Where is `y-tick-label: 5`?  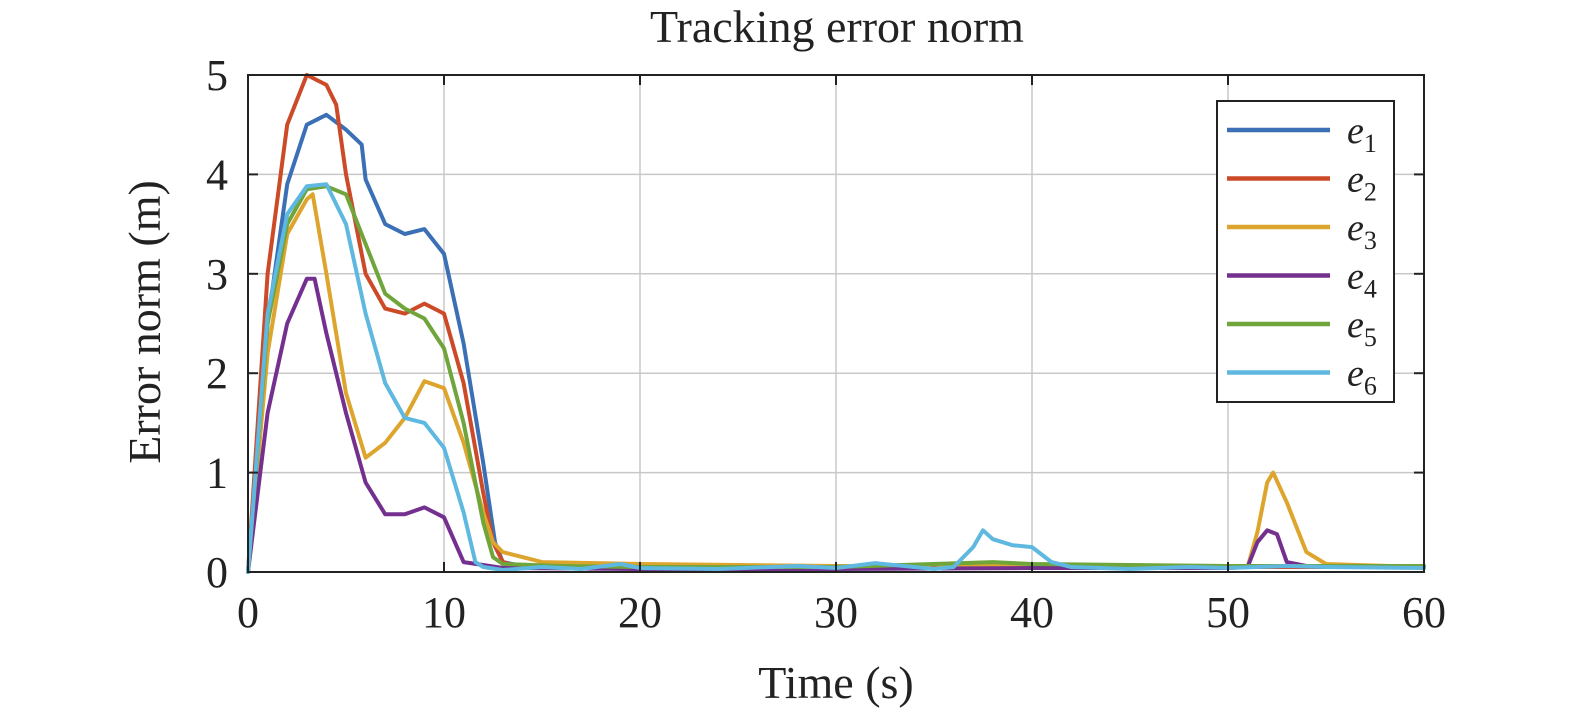 y-tick-label: 5 is located at coordinates (217, 75).